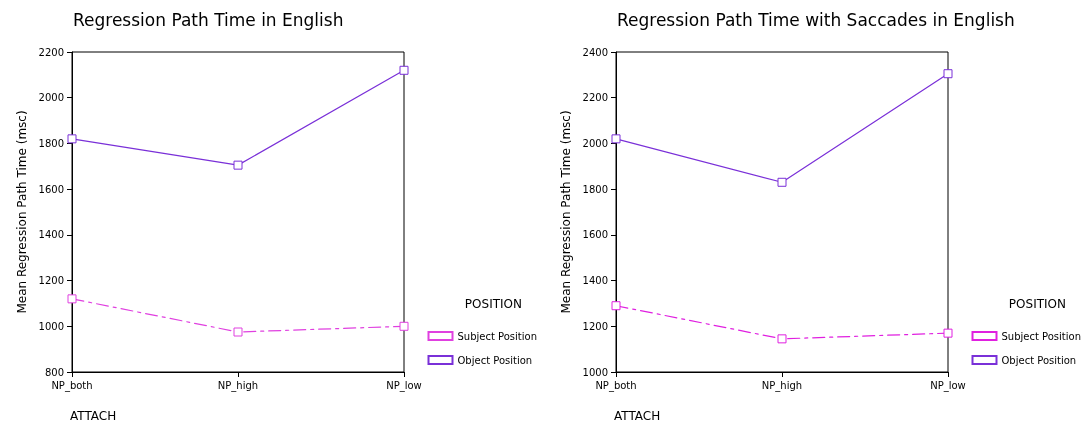 The height and width of the screenshot is (430, 1089). What do you see at coordinates (595, 52) in the screenshot?
I see `y-tick-label: 2400` at bounding box center [595, 52].